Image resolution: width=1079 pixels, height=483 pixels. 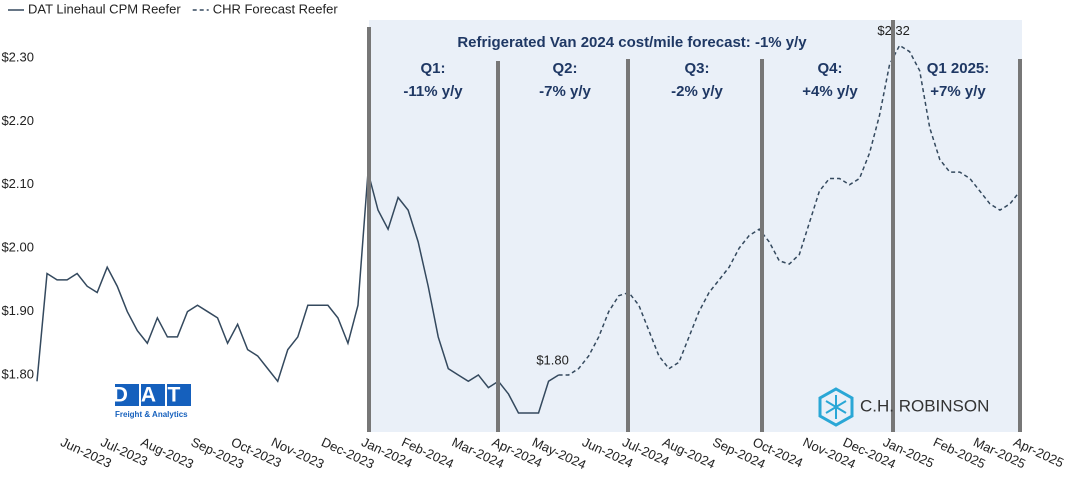 I want to click on y-tick-label: $2.00, so click(x=17, y=247).